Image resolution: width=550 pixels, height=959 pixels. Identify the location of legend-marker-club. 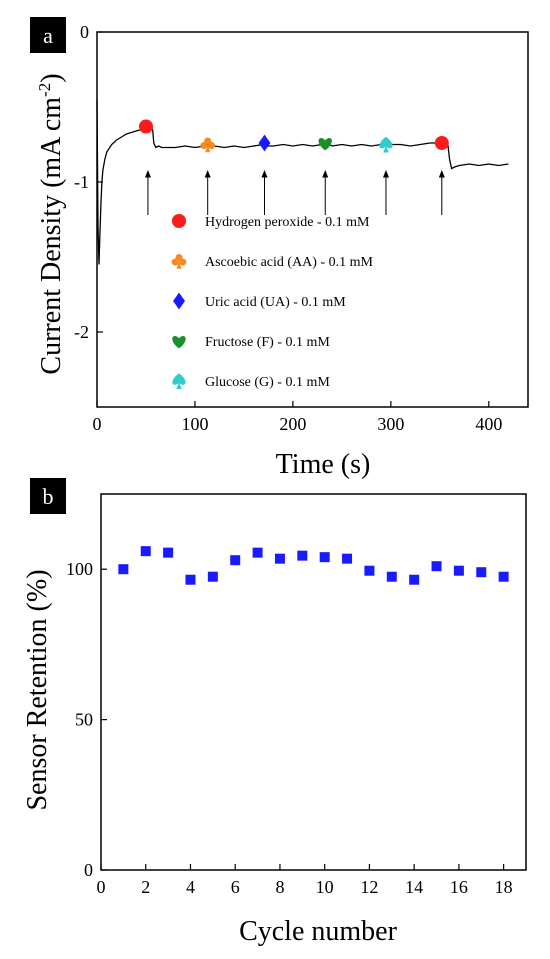
(179, 261).